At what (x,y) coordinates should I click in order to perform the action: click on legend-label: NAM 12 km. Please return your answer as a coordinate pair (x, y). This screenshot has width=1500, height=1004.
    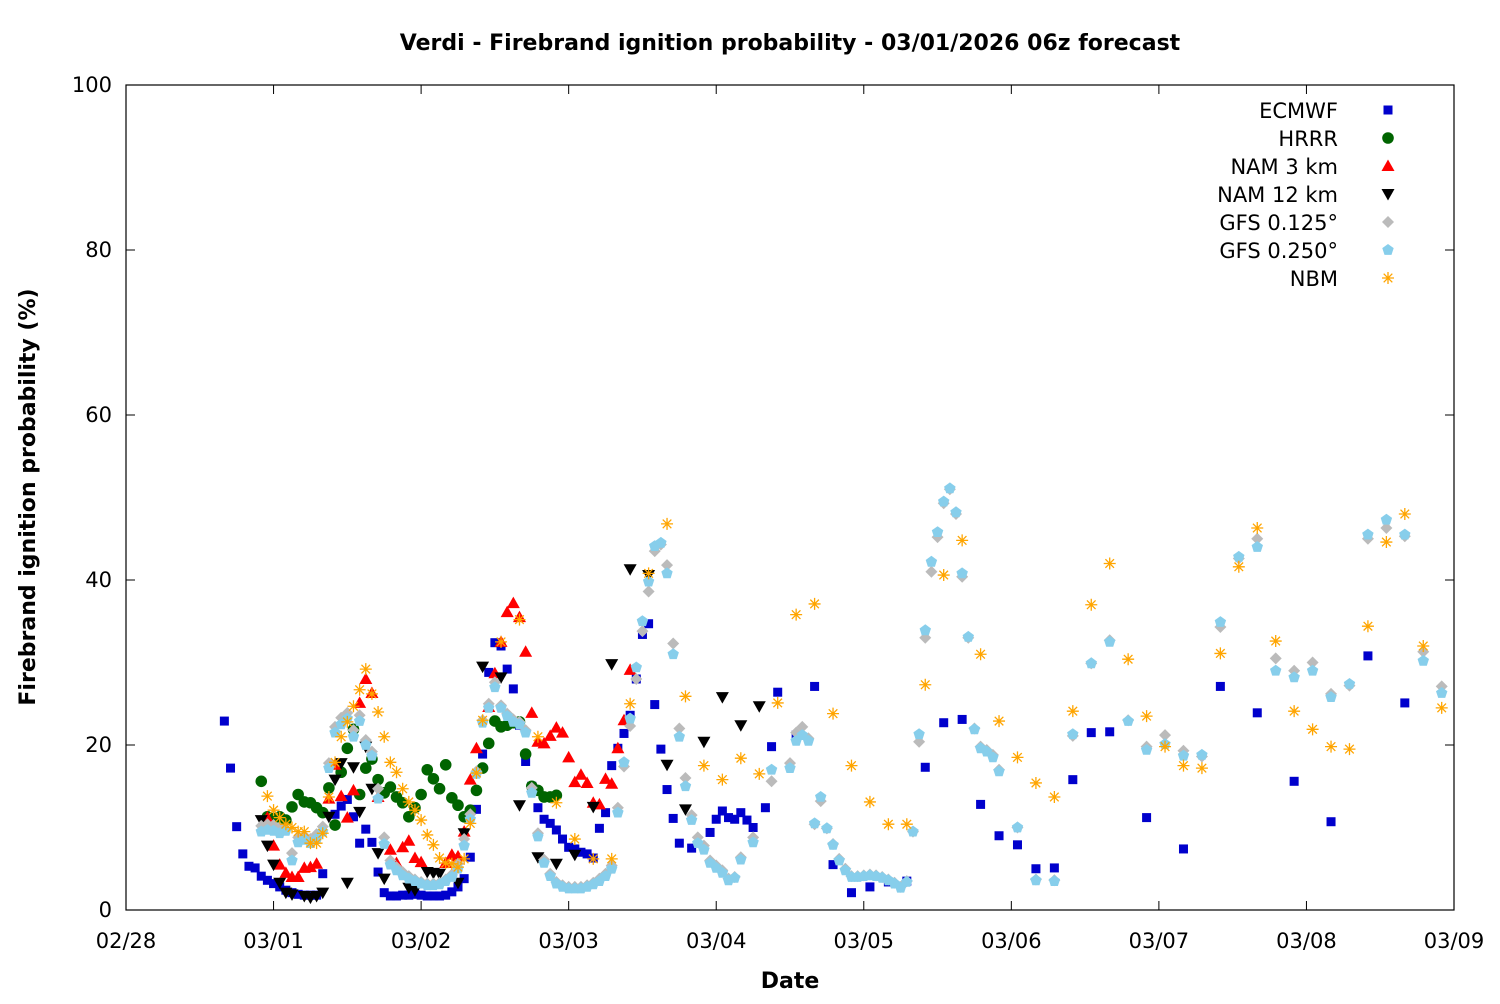
    Looking at the image, I should click on (1277, 195).